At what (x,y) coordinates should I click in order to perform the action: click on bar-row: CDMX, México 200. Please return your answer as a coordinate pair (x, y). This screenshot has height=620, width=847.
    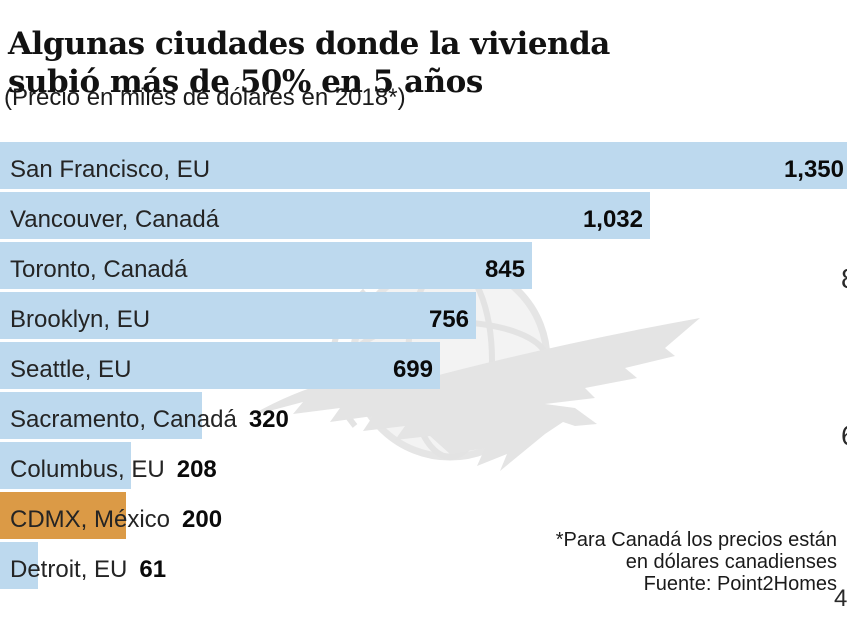
    Looking at the image, I should click on (423, 515).